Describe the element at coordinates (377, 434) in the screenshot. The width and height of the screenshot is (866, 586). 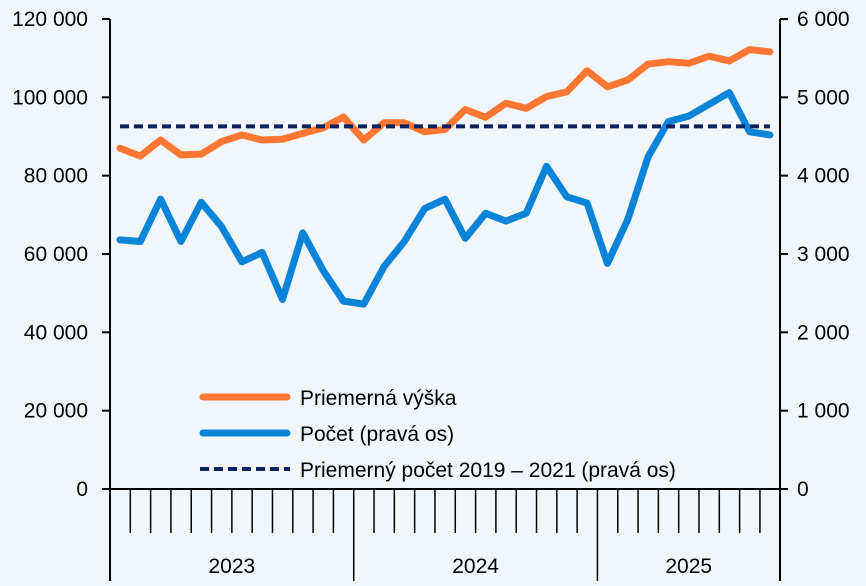
I see `legend-label: Počet (pravá os)` at that location.